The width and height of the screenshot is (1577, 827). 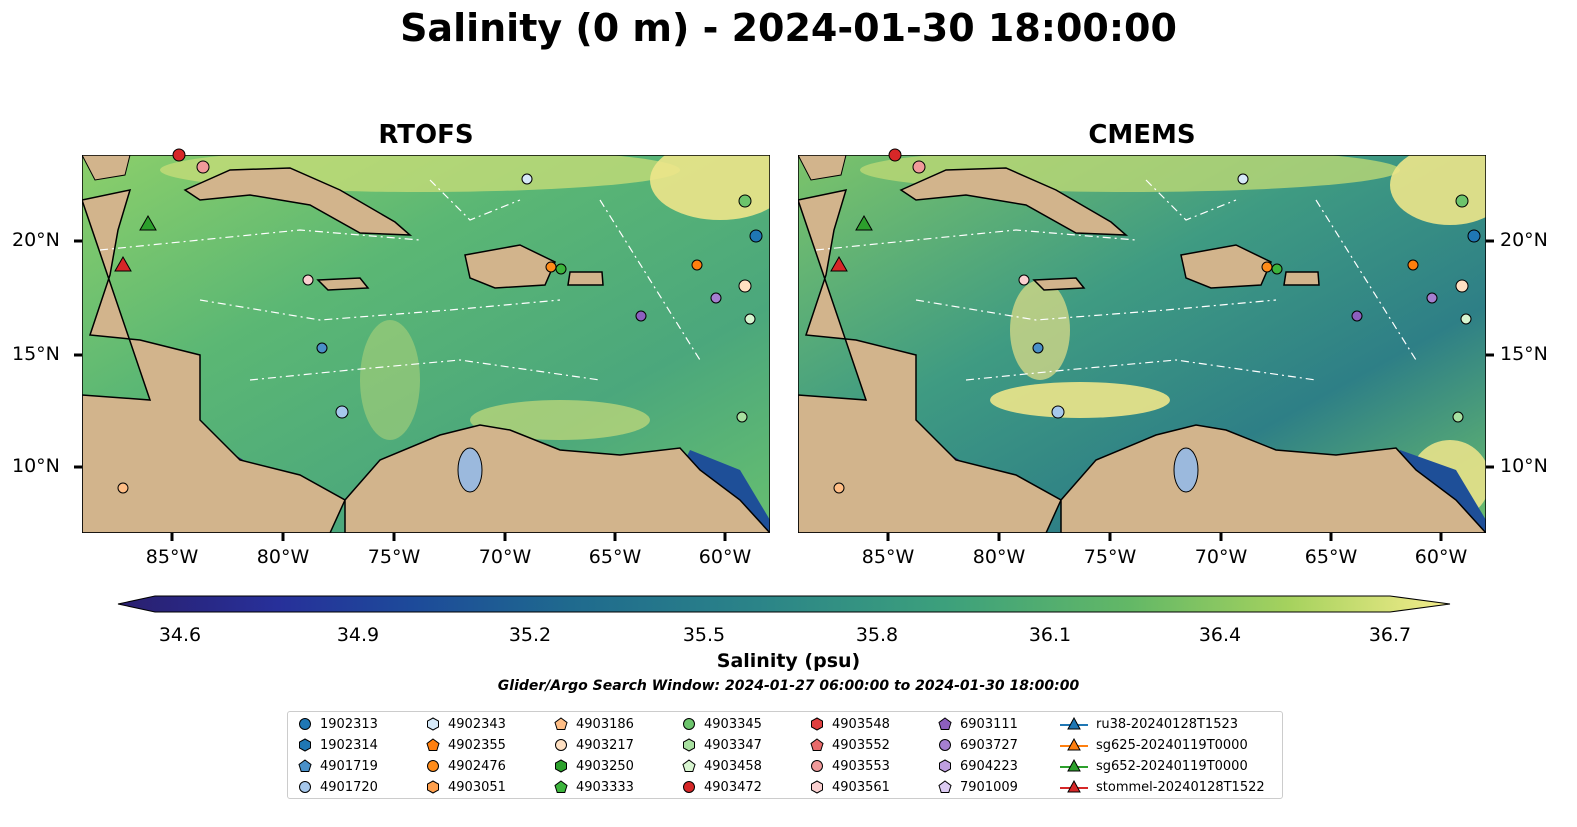 I want to click on lon-label-60w-right: 60°W, so click(x=1441, y=557).